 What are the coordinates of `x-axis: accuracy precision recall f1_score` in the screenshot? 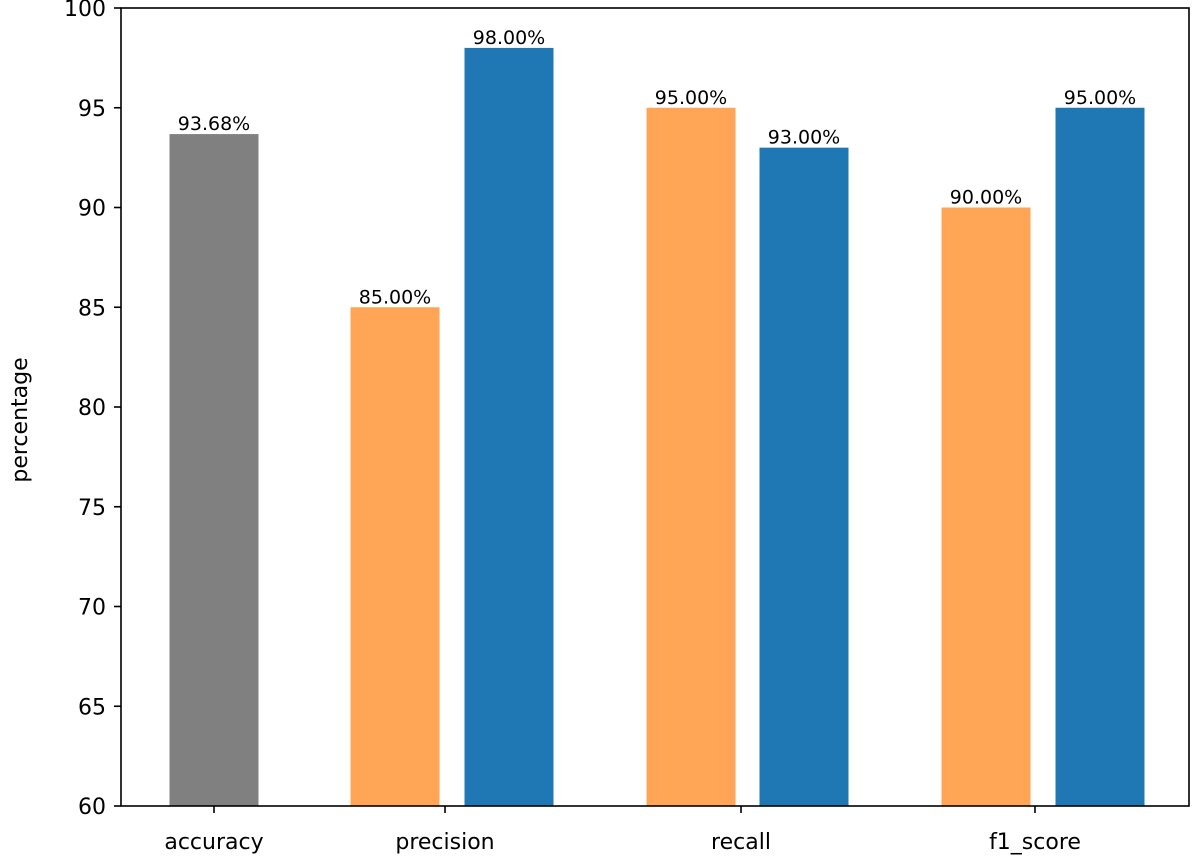 It's located at (622, 830).